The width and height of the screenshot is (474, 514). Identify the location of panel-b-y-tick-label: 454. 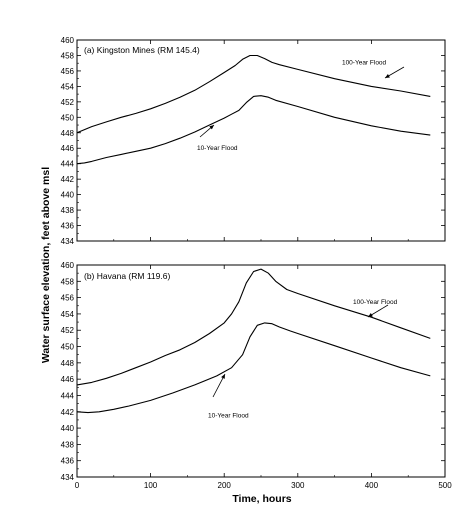
(68, 314).